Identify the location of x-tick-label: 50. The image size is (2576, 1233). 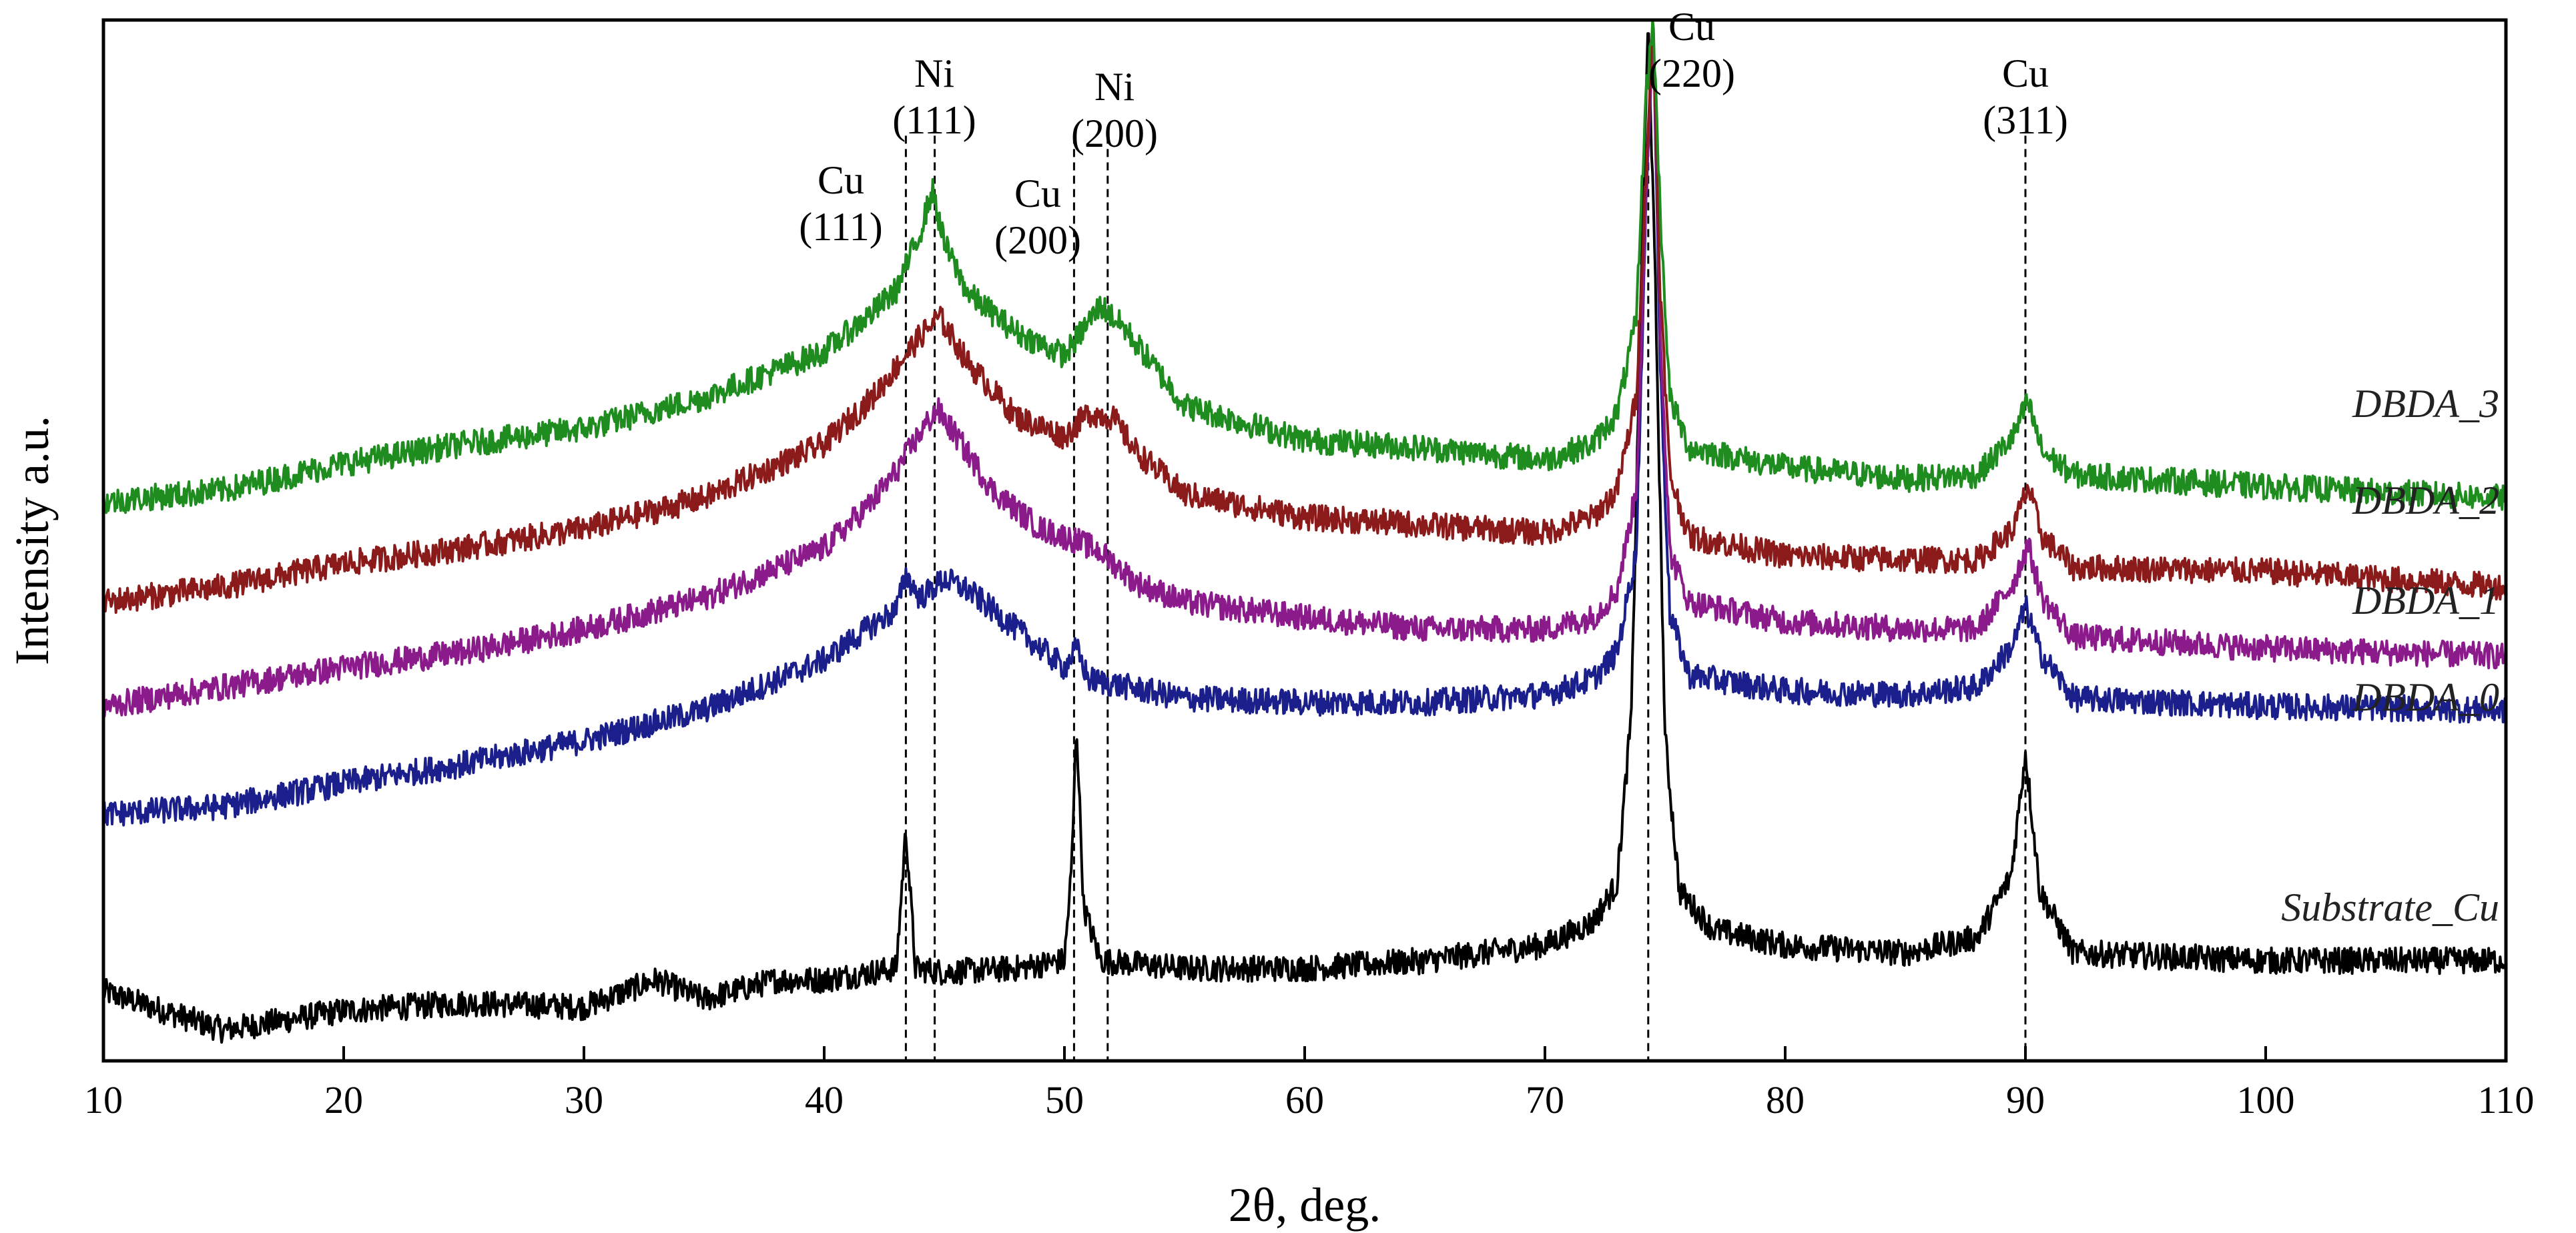
(1064, 1100).